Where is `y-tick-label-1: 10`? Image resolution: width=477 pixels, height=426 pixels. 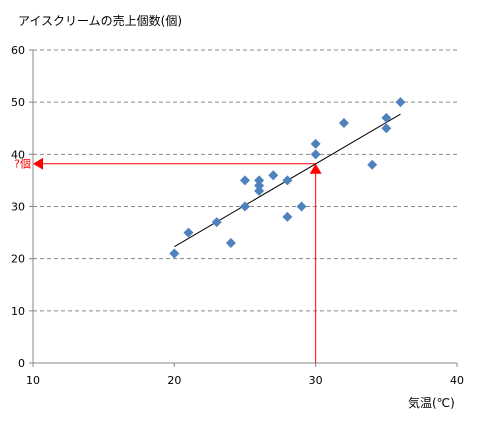 y-tick-label-1: 10 is located at coordinates (18, 311).